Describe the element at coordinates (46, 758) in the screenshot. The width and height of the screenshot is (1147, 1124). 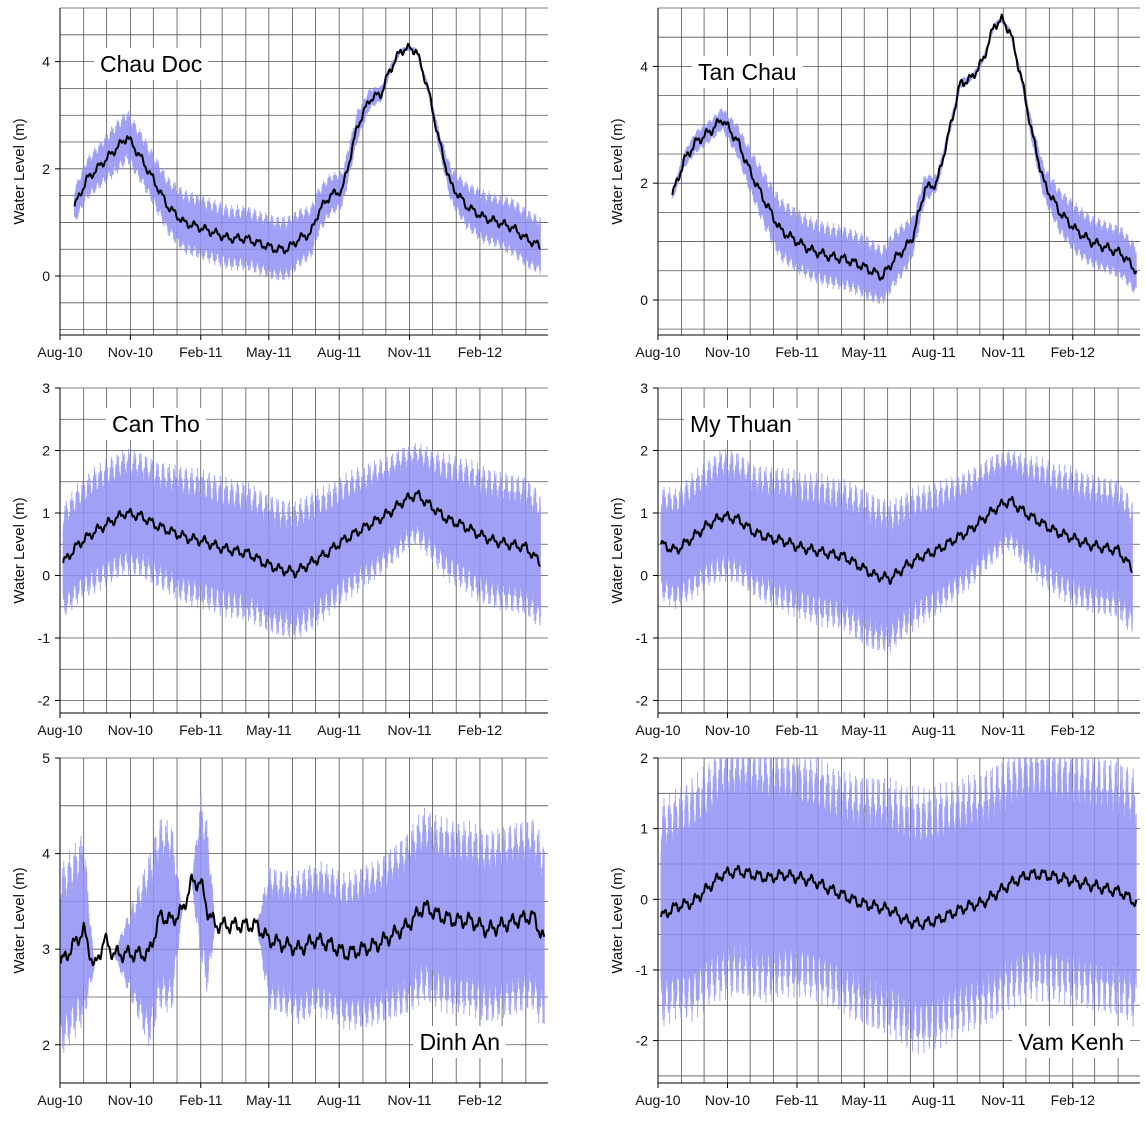
I see `y-tick-label: 5` at that location.